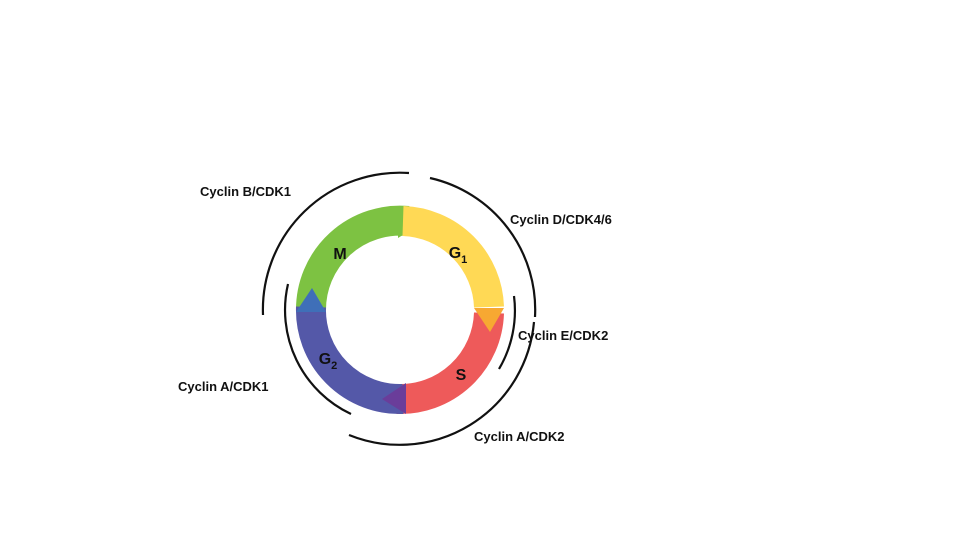  What do you see at coordinates (311, 300) in the screenshot?
I see `g2-arrowhead` at bounding box center [311, 300].